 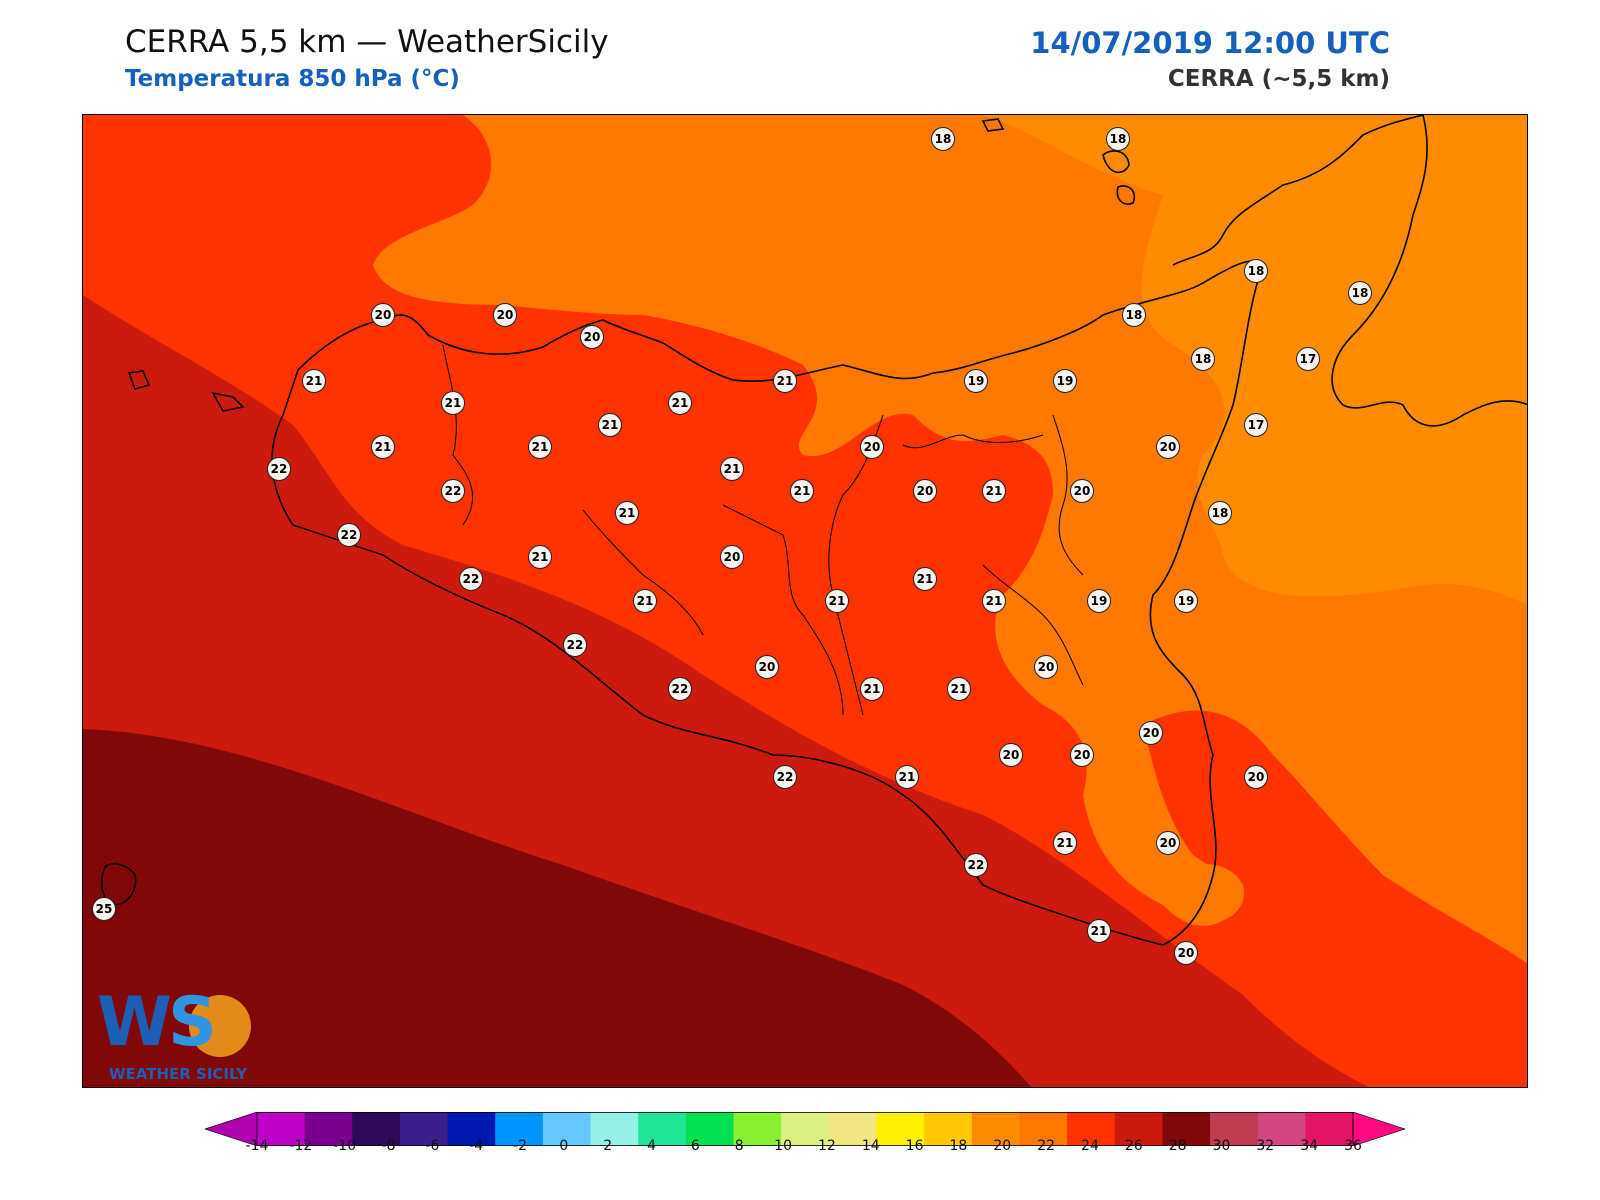 What do you see at coordinates (119, 884) in the screenshot?
I see `pantelleria-island` at bounding box center [119, 884].